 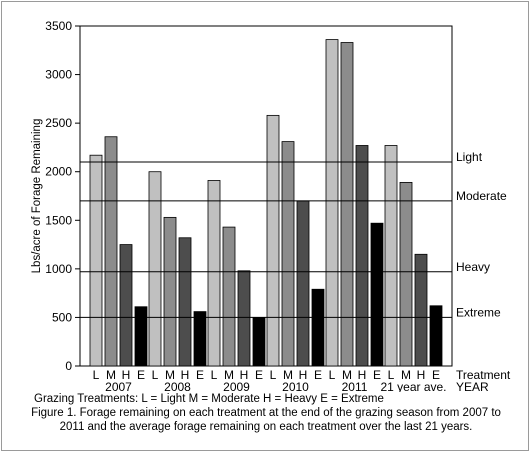 I want to click on y-tick-label: 3500, so click(x=58, y=26).